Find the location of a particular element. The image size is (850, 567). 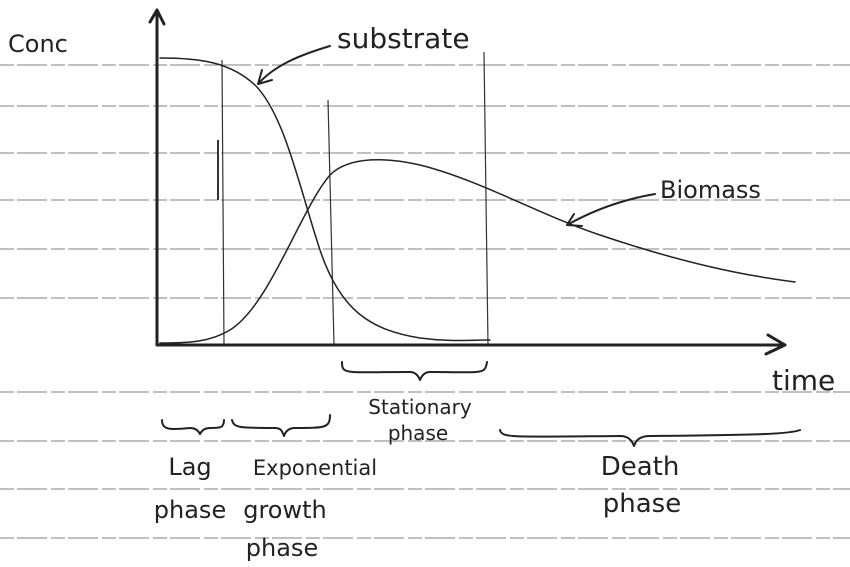

phase-label: Stationary is located at coordinates (420, 407).